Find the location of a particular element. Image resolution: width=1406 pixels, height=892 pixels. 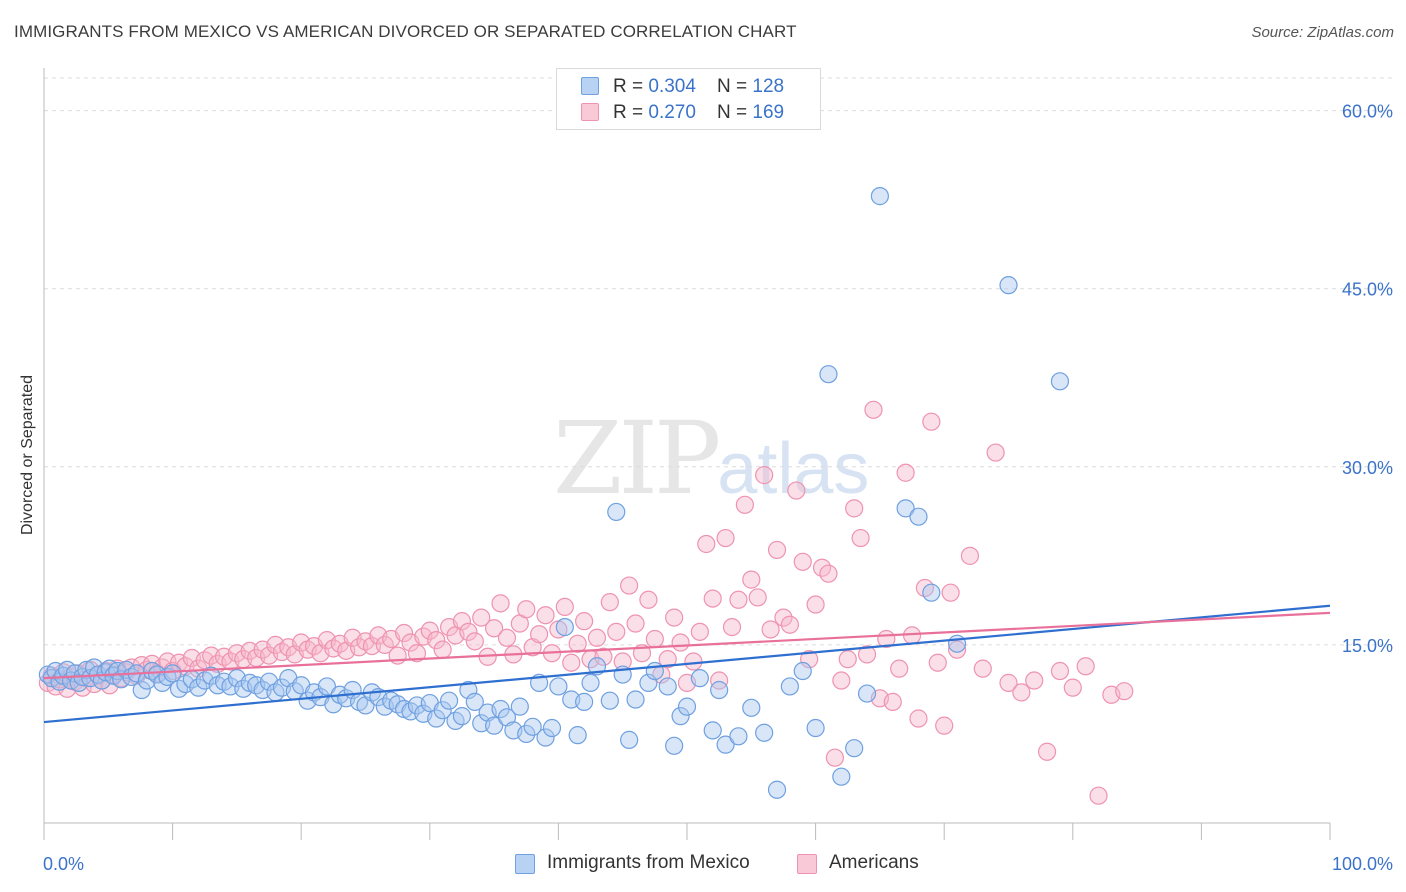

legend-n-value-mexico: 128 is located at coordinates (768, 86).